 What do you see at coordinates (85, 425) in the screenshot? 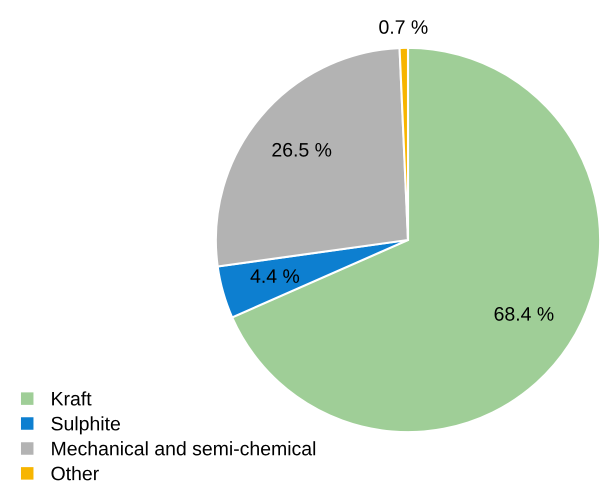
I see `legend-label: Sulphite` at bounding box center [85, 425].